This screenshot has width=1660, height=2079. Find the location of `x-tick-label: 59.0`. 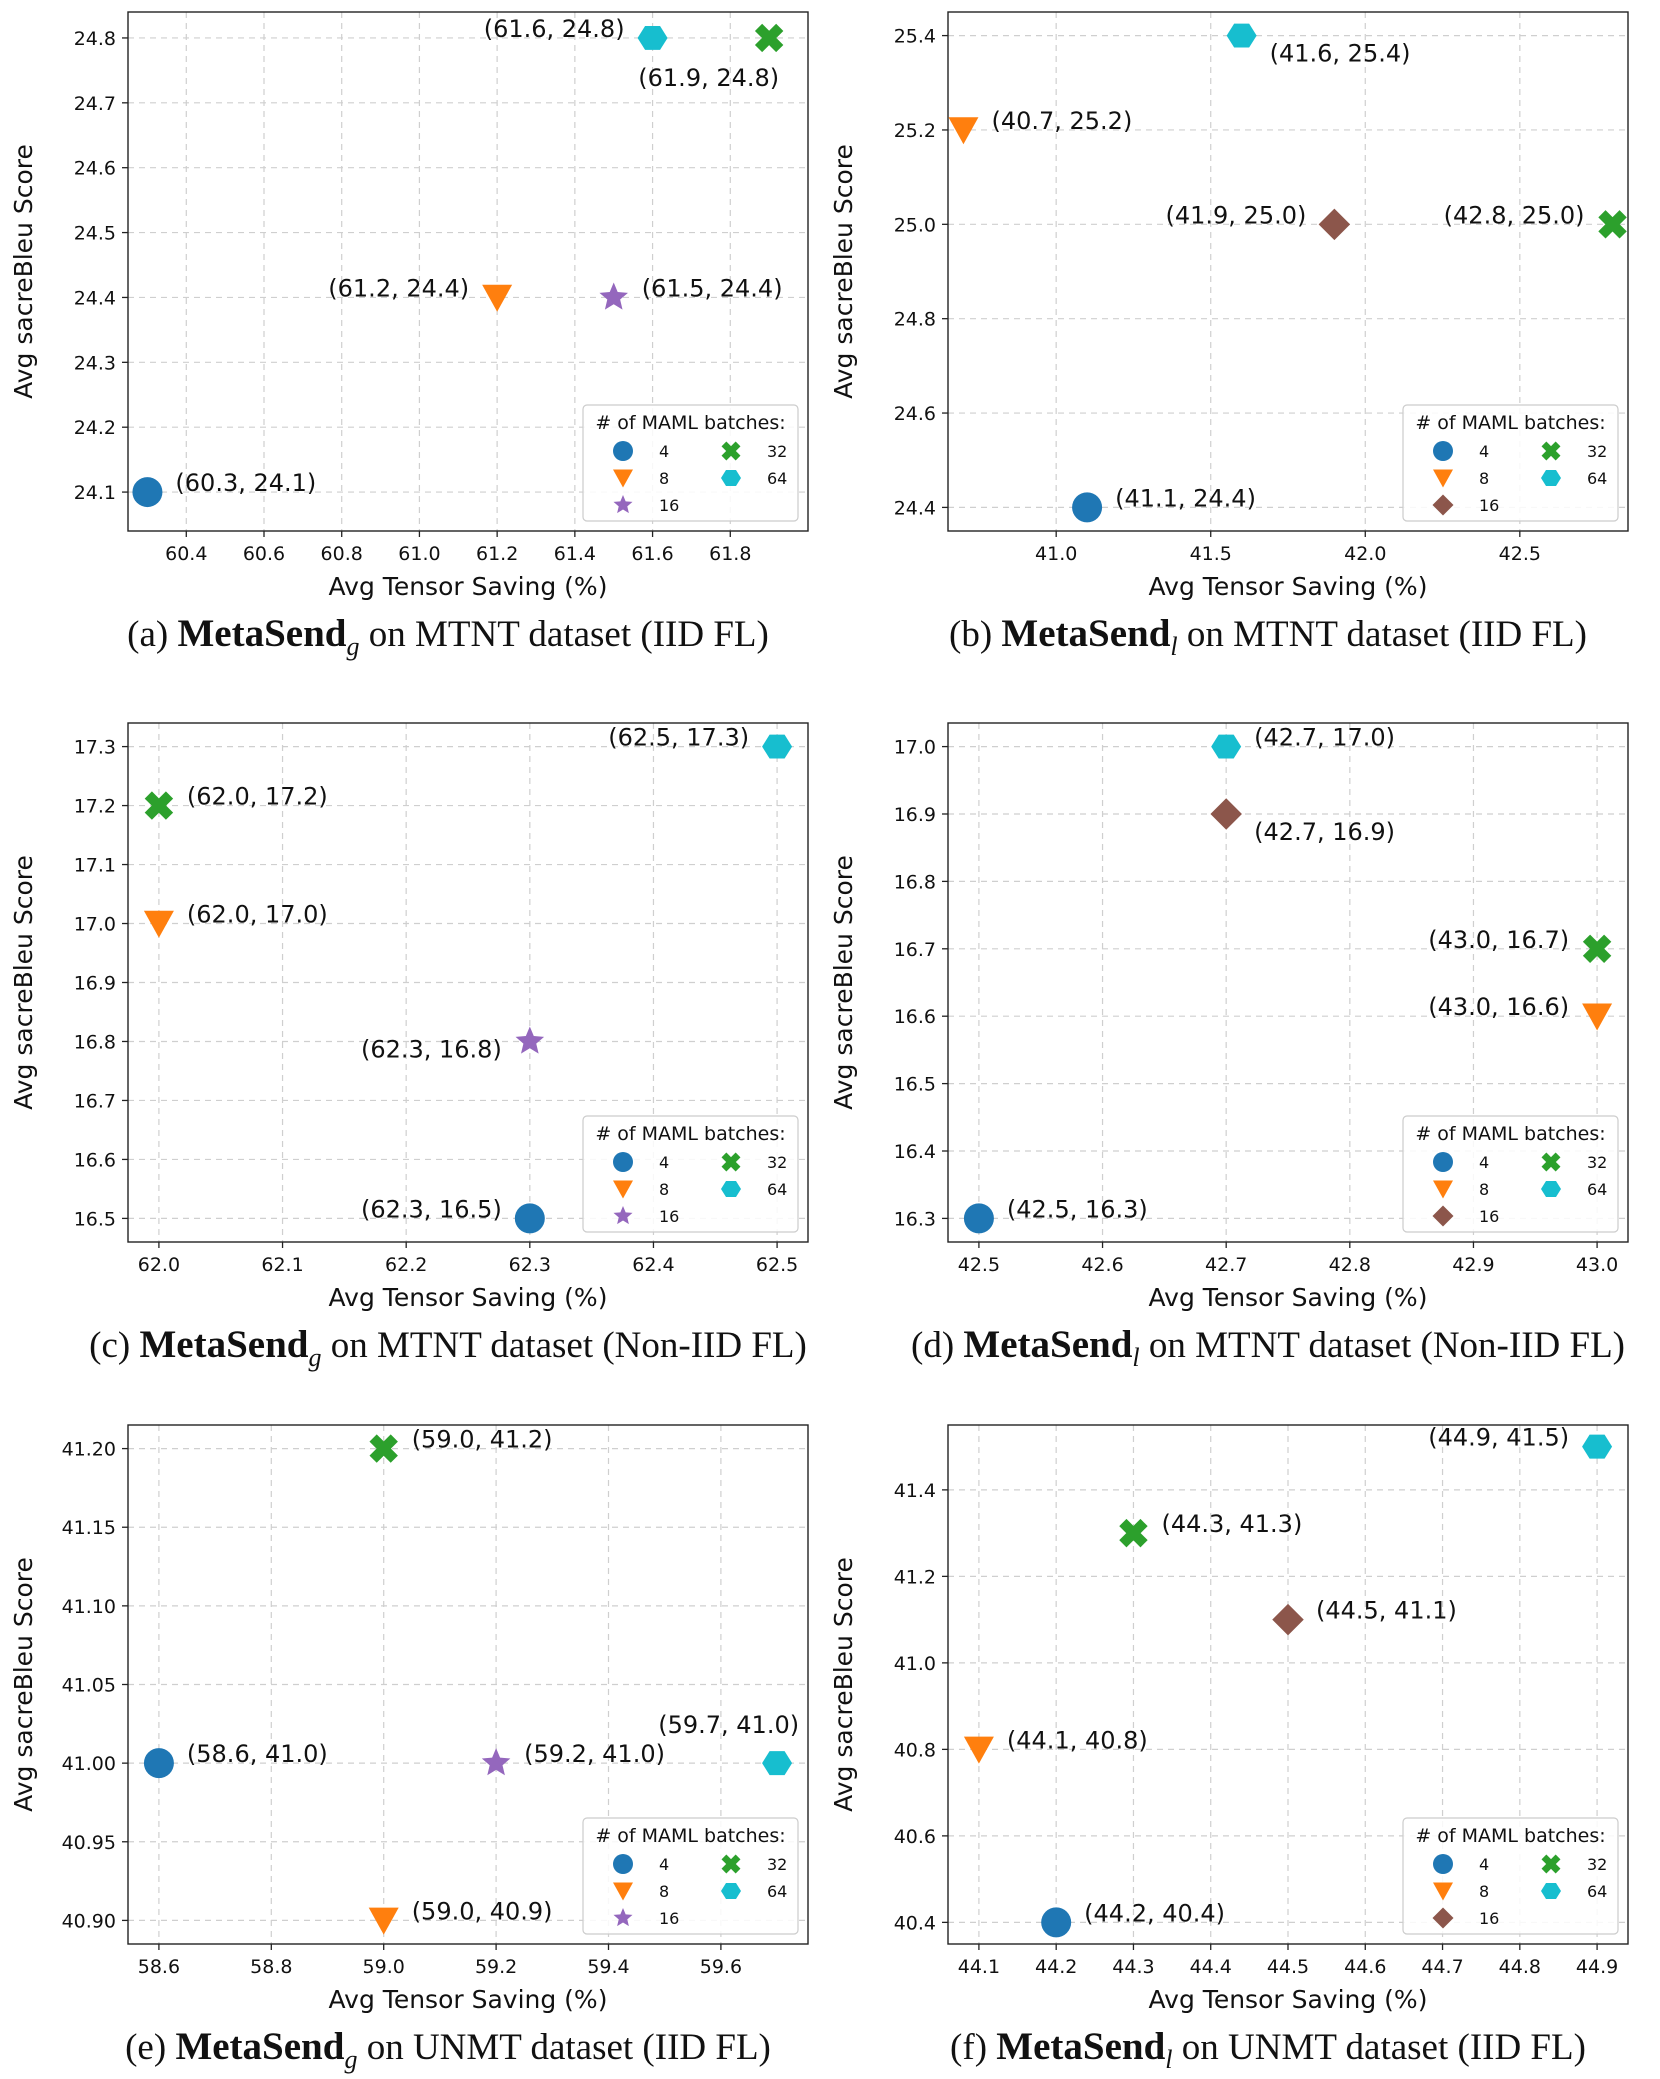

x-tick-label: 59.0 is located at coordinates (384, 1967).